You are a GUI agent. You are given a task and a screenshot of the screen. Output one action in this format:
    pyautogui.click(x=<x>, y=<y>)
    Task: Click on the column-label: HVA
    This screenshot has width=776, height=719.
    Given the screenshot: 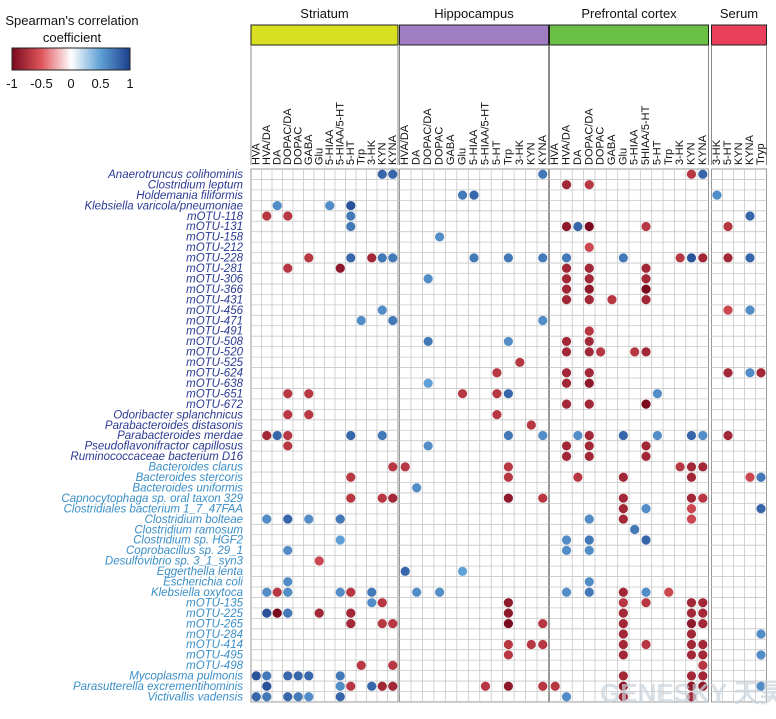 What is the action you would take?
    pyautogui.click(x=256, y=154)
    